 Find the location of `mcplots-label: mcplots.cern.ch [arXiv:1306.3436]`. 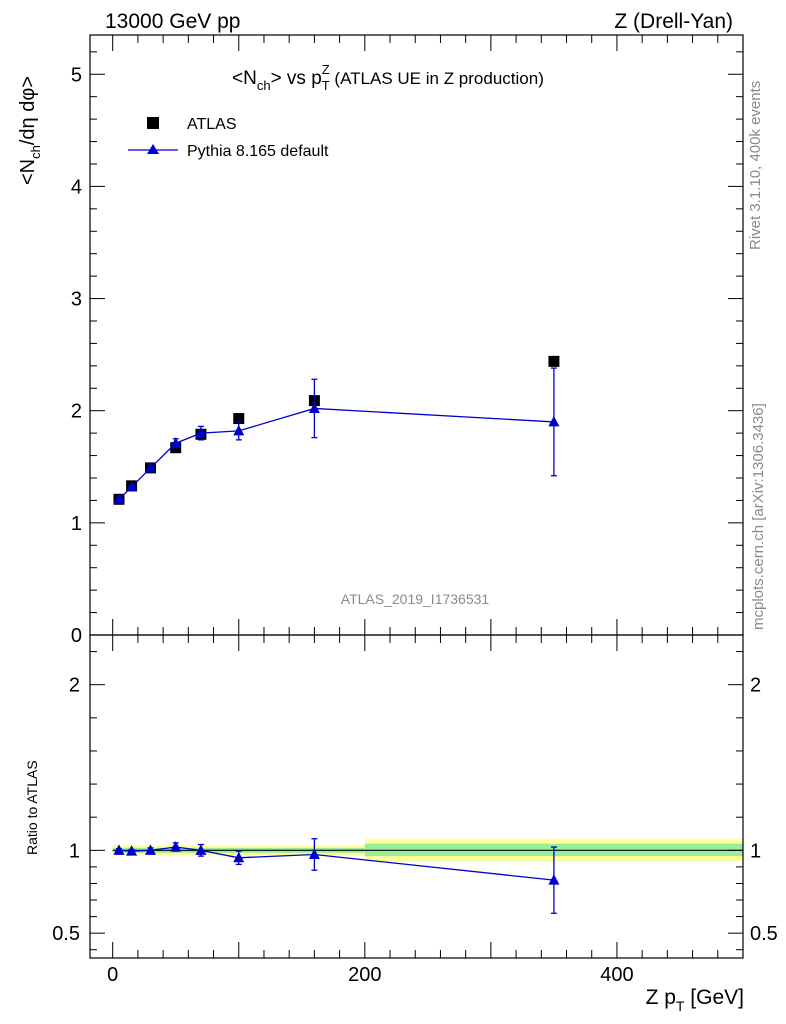

mcplots-label: mcplots.cern.ch [arXiv:1306.3436] is located at coordinates (758, 516).